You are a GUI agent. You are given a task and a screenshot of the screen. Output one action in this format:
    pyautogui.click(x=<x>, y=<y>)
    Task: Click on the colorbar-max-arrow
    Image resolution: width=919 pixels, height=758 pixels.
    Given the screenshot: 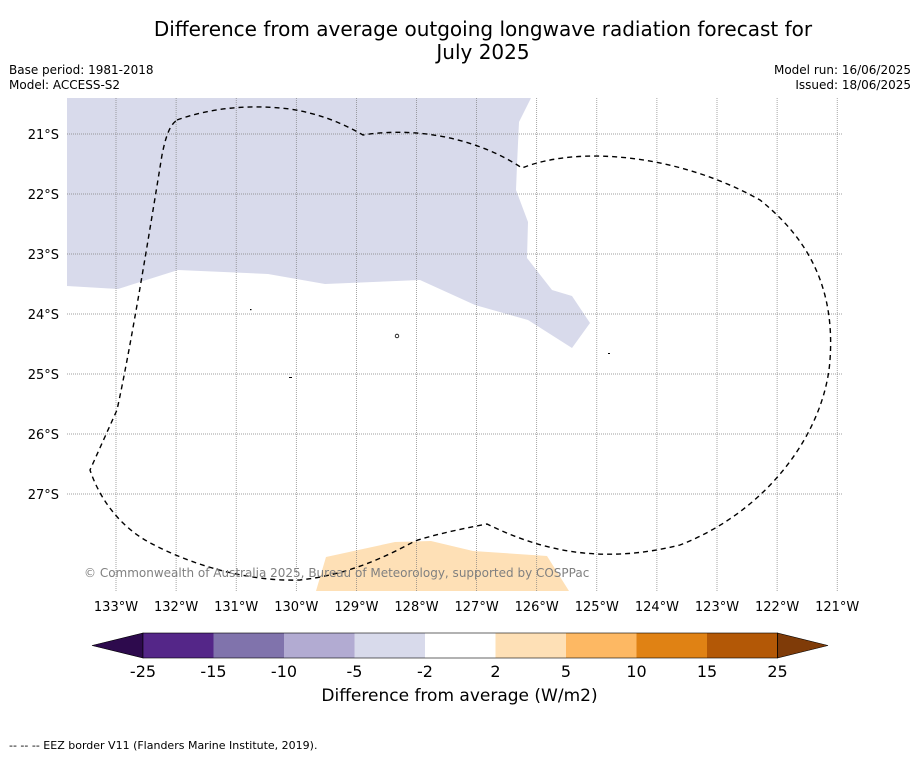 What is the action you would take?
    pyautogui.click(x=803, y=645)
    